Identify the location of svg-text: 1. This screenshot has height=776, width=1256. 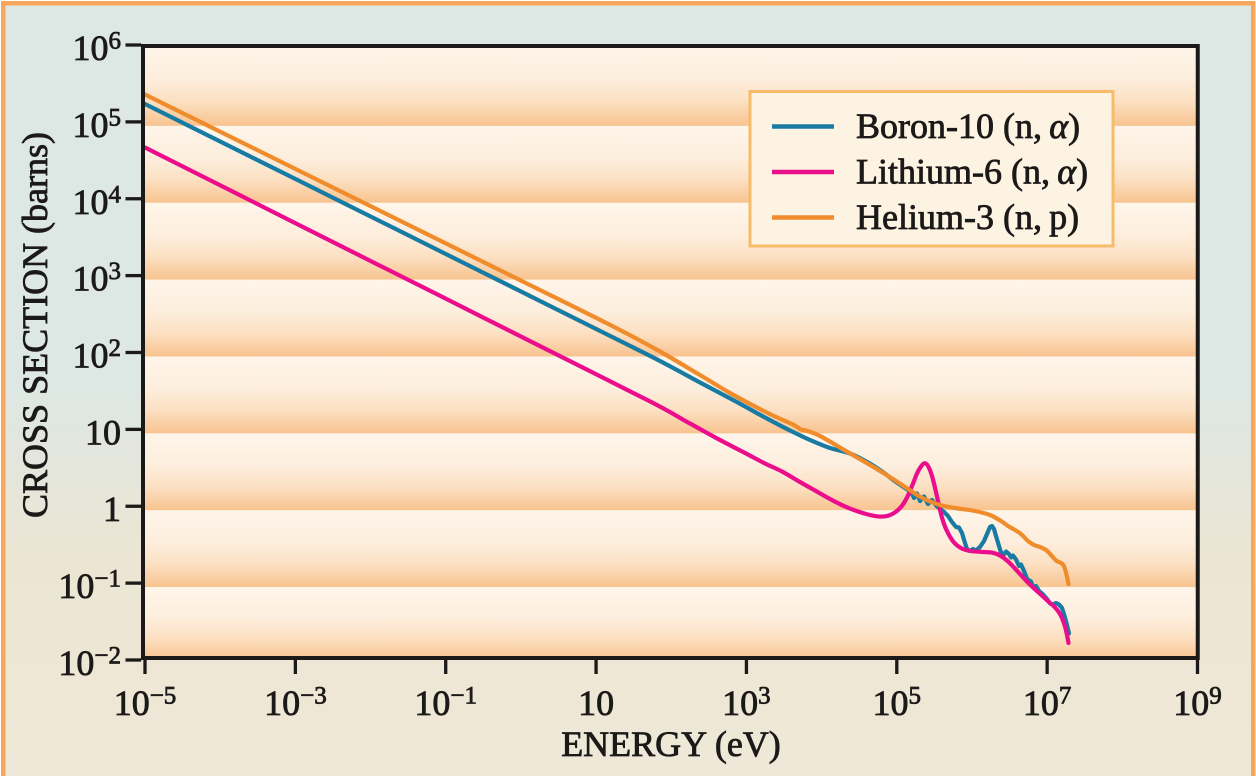
(112, 509).